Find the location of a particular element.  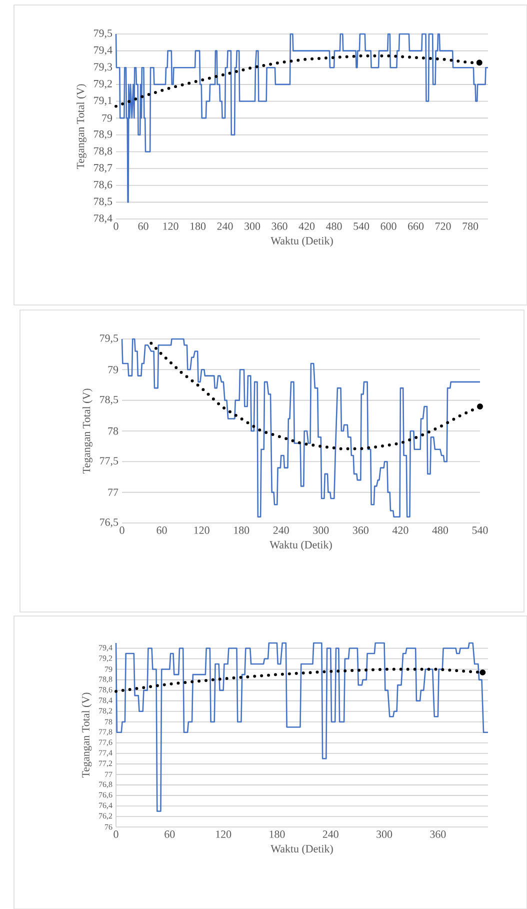

y-tick-label: 78,9 is located at coordinates (103, 135).